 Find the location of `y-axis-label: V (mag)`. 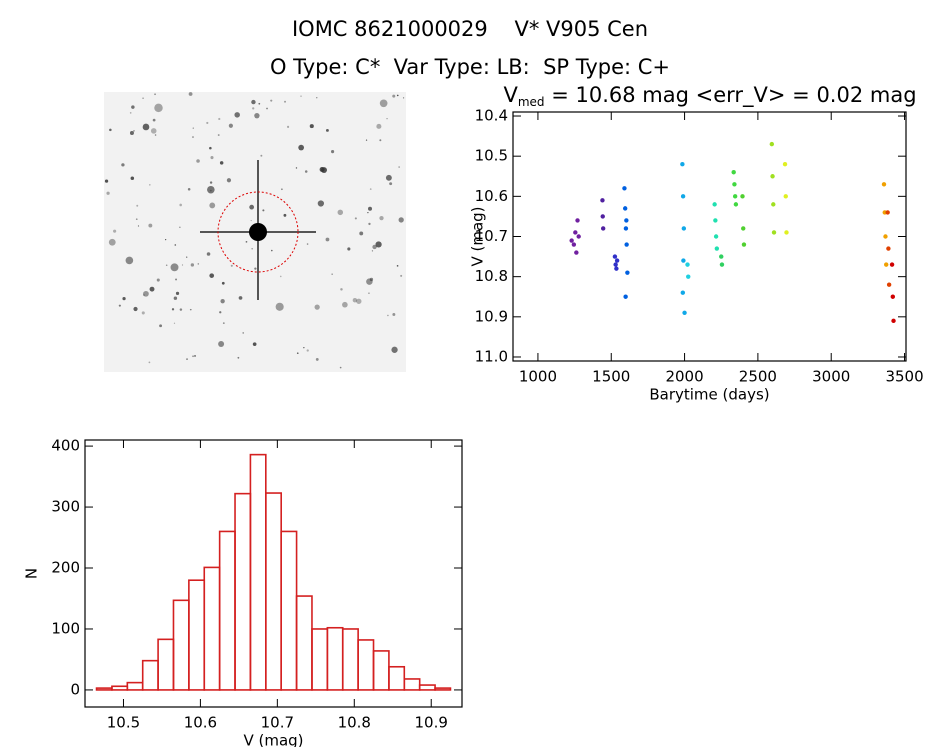

y-axis-label: V (mag) is located at coordinates (478, 236).